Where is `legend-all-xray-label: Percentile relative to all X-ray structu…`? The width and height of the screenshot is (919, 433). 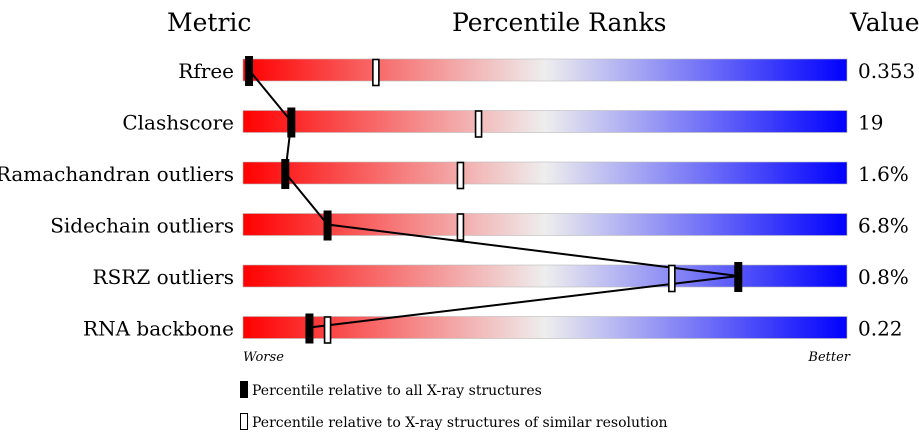
legend-all-xray-label: Percentile relative to all X-ray structu… is located at coordinates (397, 391).